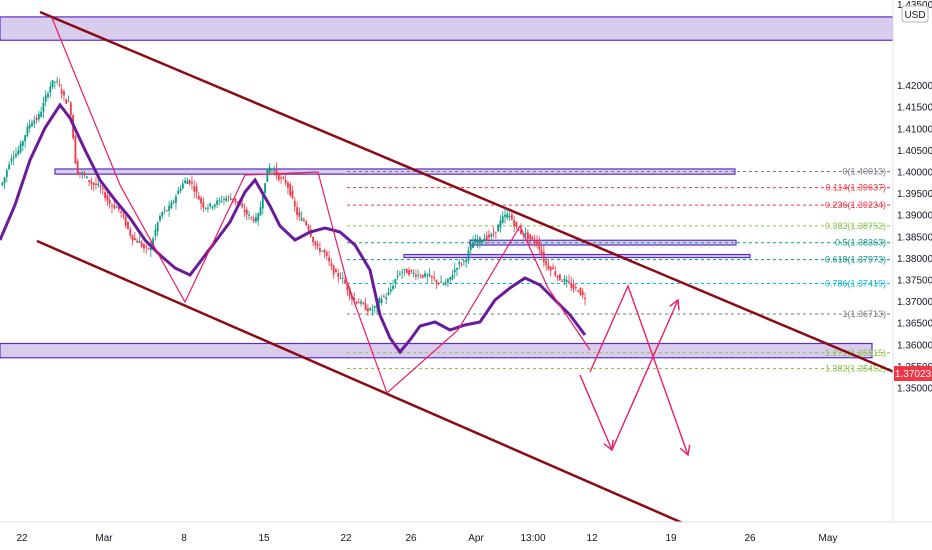 The width and height of the screenshot is (932, 550). What do you see at coordinates (577, 256) in the screenshot?
I see `zone-fib-0.618-zone` at bounding box center [577, 256].